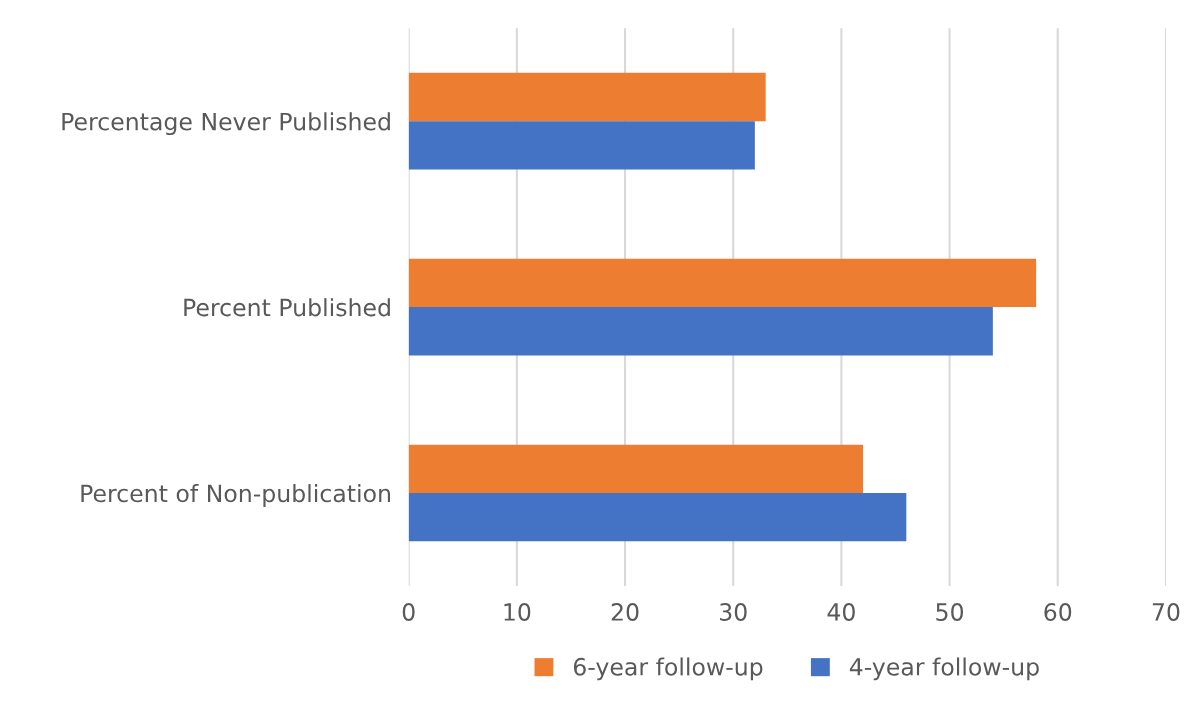 The width and height of the screenshot is (1202, 706). I want to click on y-tick-label: Percentage Never Published, so click(226, 124).